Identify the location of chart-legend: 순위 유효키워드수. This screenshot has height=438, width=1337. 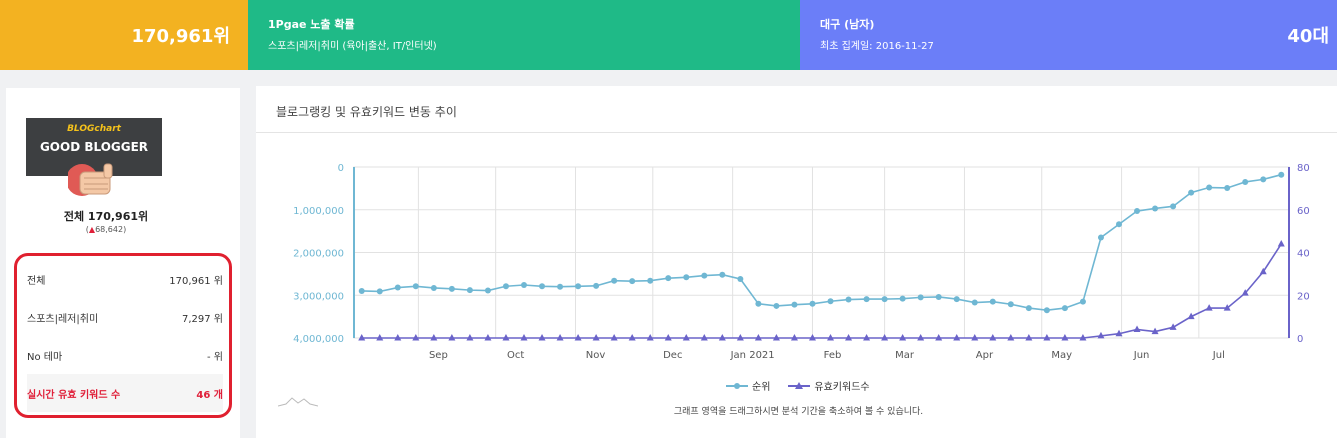
(798, 385).